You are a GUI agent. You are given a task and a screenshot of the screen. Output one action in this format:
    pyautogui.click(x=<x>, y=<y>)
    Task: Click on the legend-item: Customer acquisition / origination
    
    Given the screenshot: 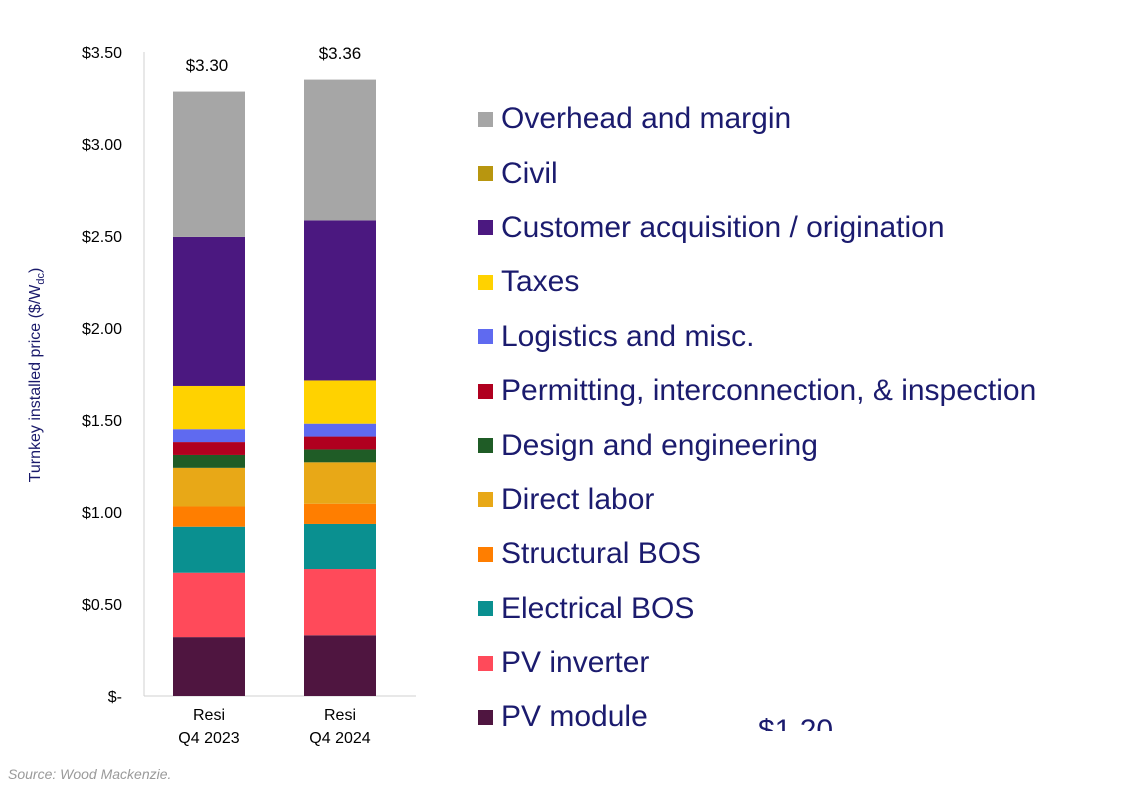 What is the action you would take?
    pyautogui.click(x=757, y=228)
    